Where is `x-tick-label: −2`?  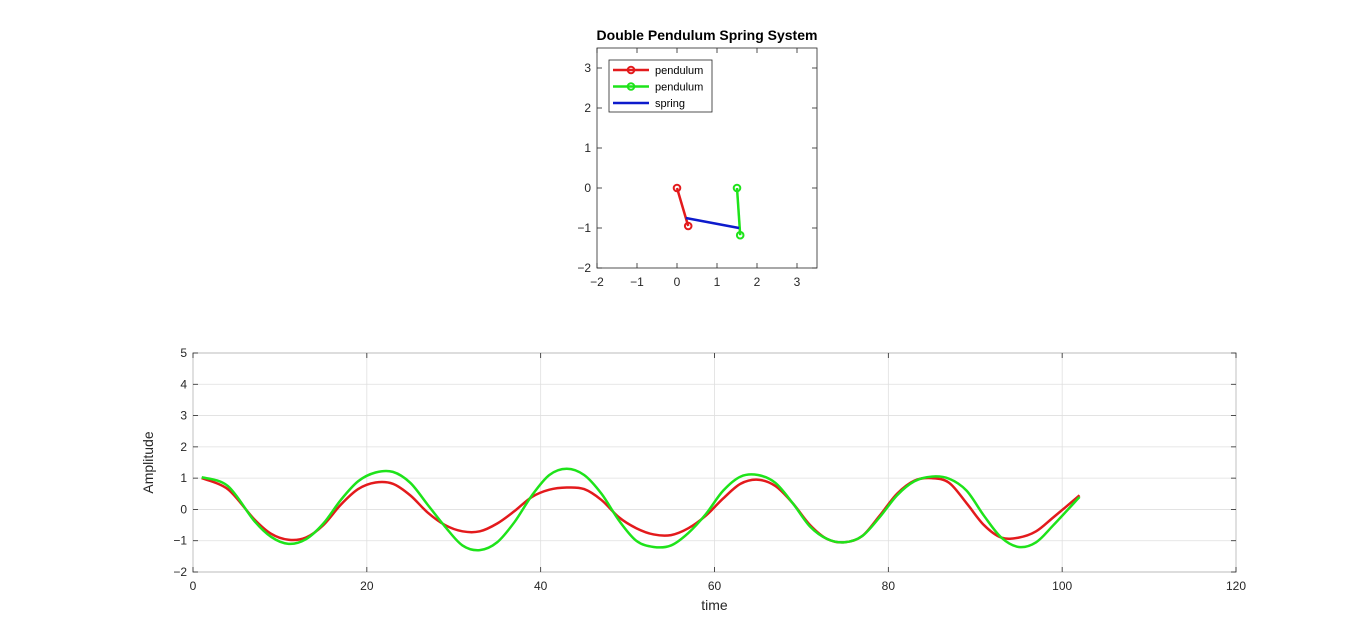
x-tick-label: −2 is located at coordinates (597, 282).